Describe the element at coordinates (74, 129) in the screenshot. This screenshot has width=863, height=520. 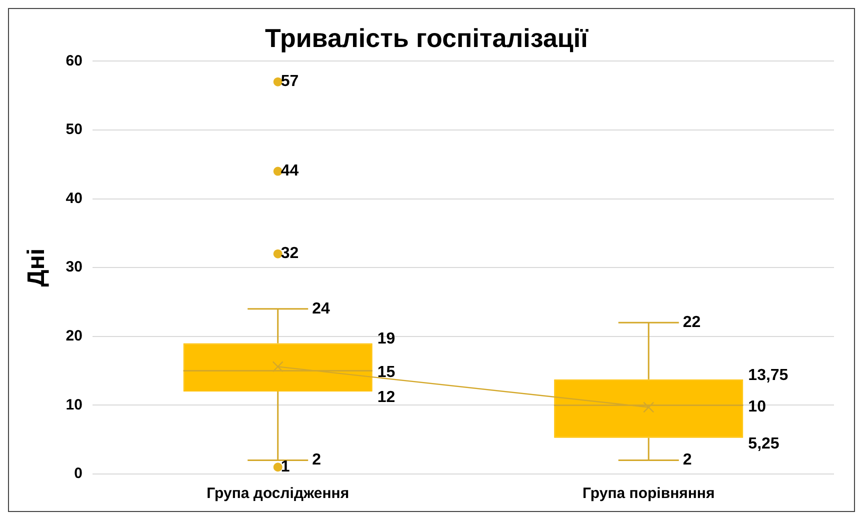
I see `y-tick-label: 50` at that location.